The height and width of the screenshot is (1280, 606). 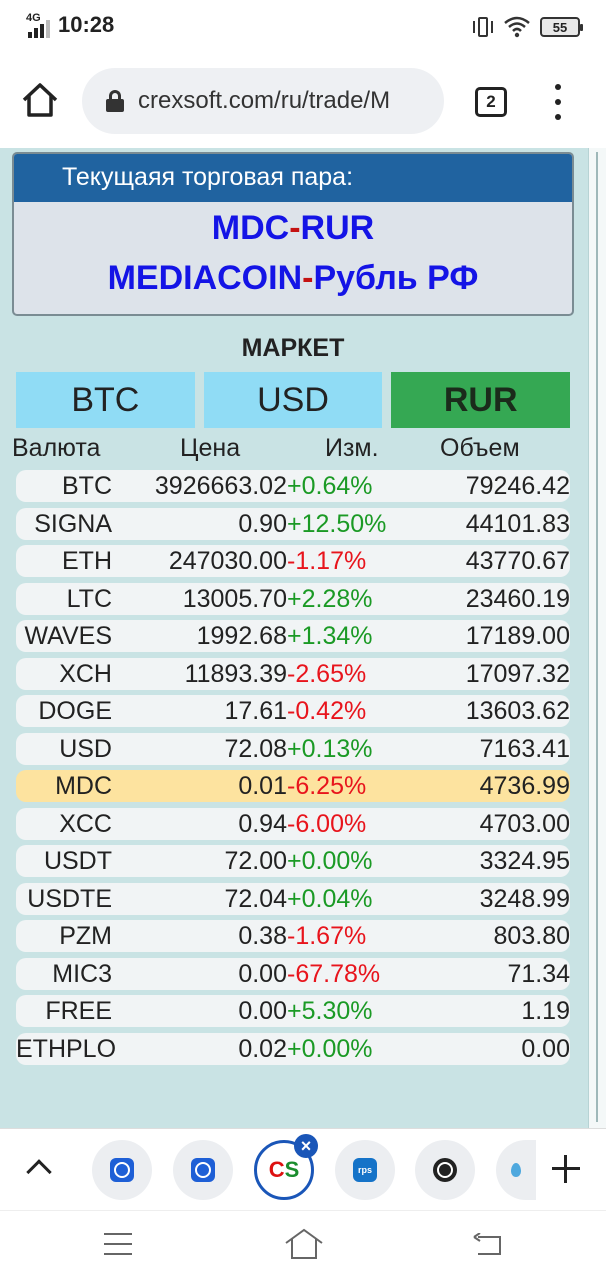 What do you see at coordinates (352, 448) in the screenshot?
I see `column-header-change: Изм.` at bounding box center [352, 448].